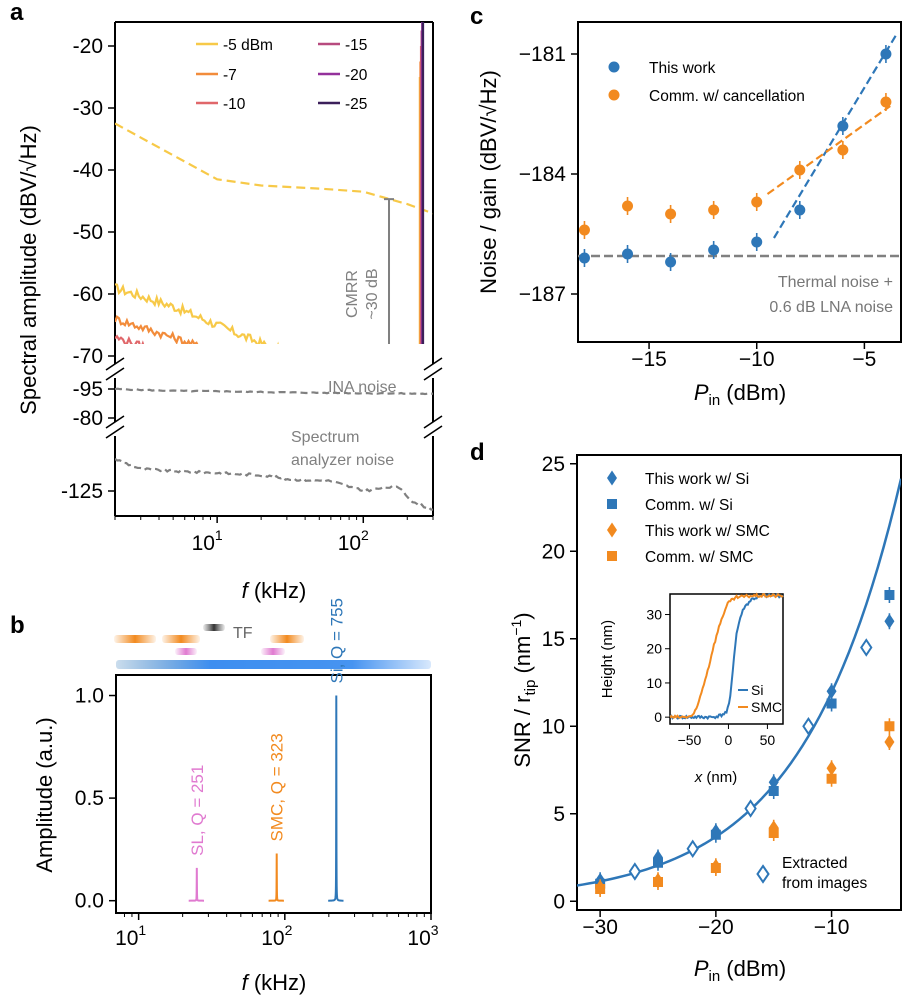 This screenshot has height=1000, width=907. I want to click on y-tick-label: -70, so click(88, 356).